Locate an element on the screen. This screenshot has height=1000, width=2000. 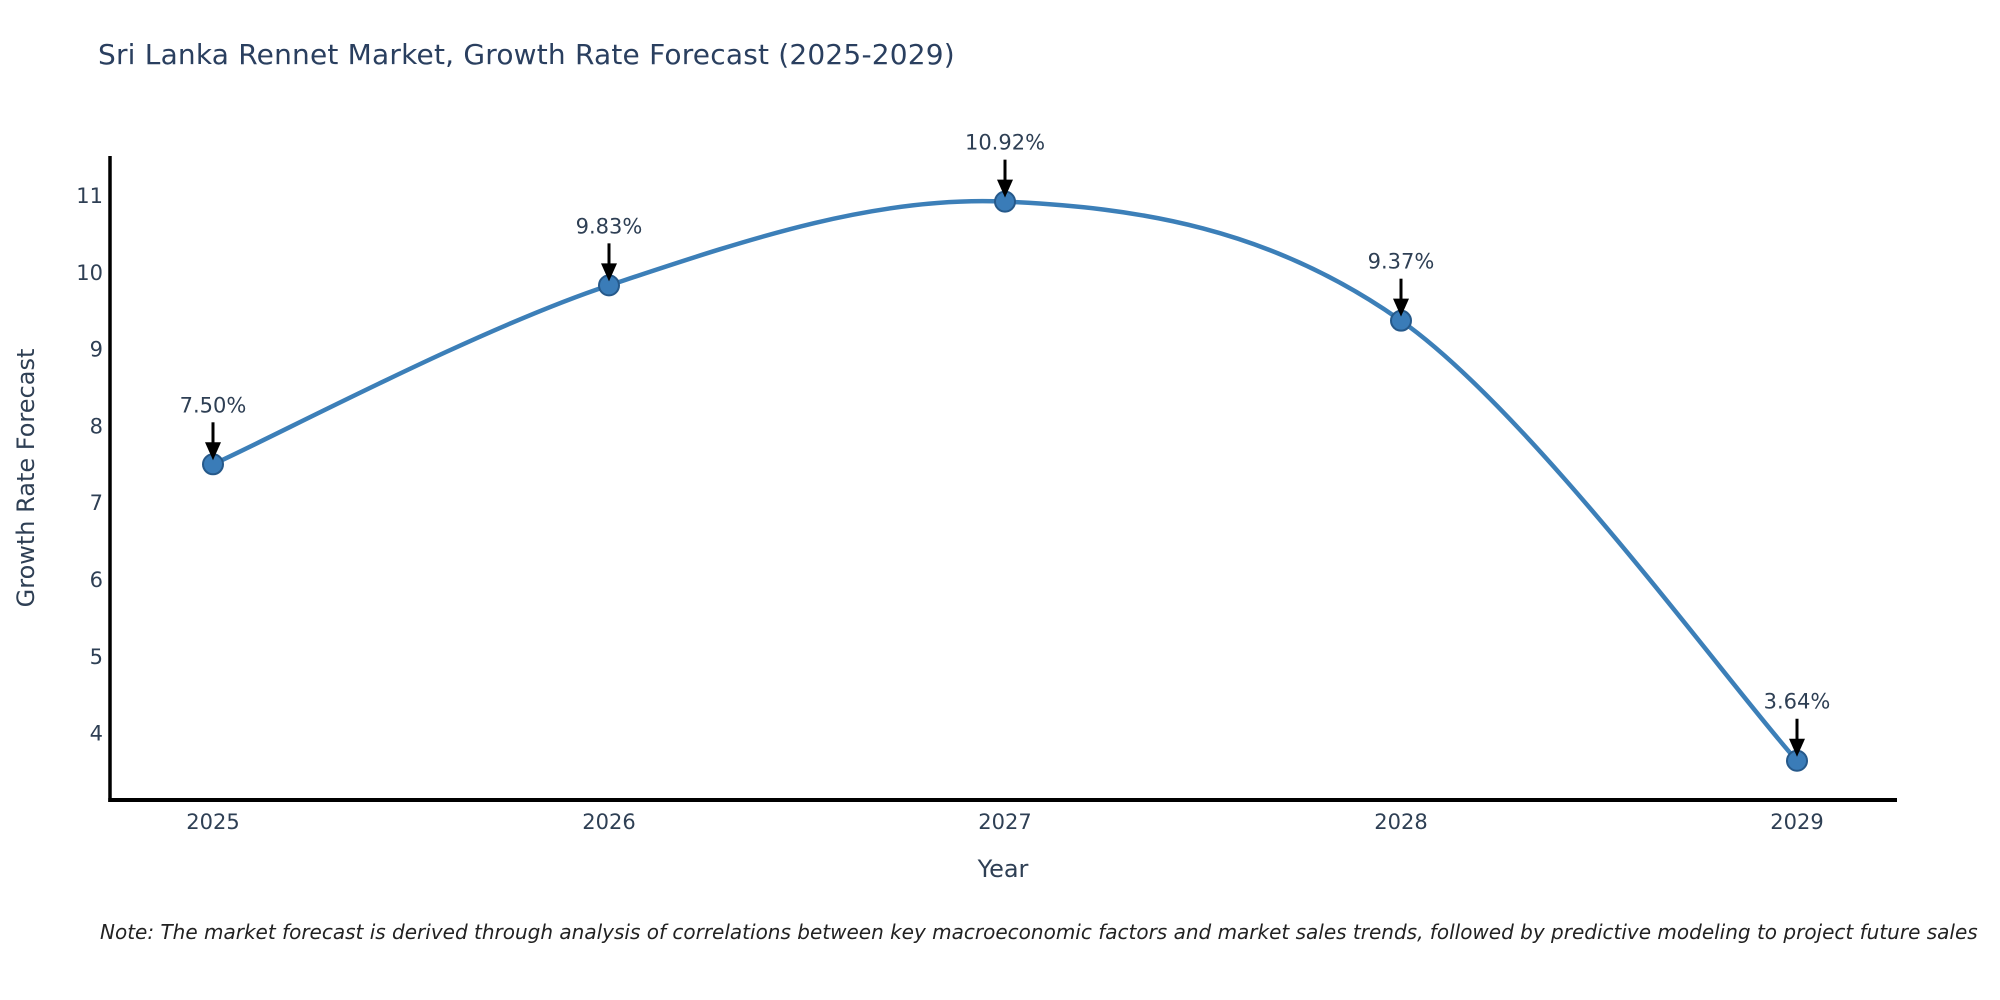
y-tick-label: 9 is located at coordinates (96, 350).